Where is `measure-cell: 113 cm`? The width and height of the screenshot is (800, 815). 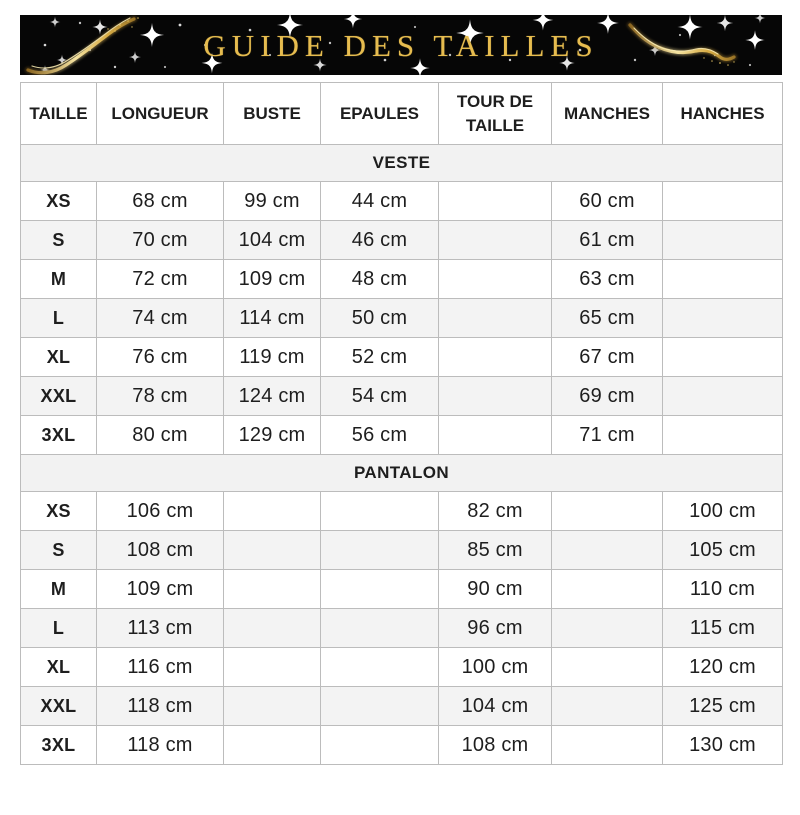
measure-cell: 113 cm is located at coordinates (160, 628).